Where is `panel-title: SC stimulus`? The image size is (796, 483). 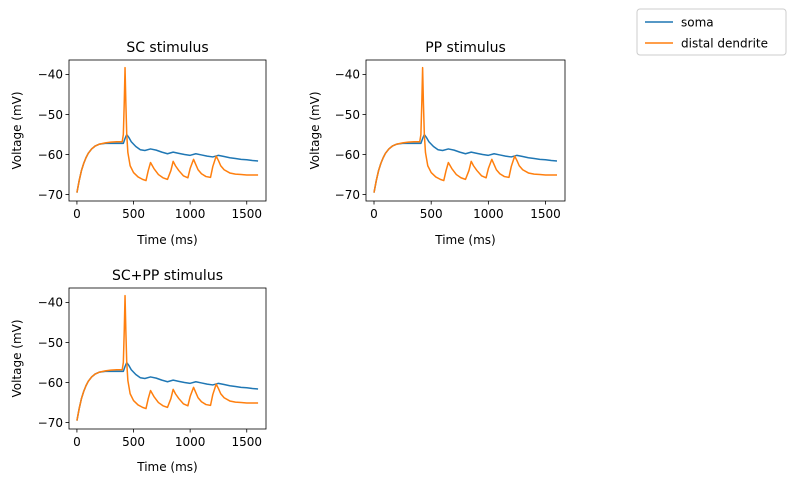
panel-title: SC stimulus is located at coordinates (167, 48).